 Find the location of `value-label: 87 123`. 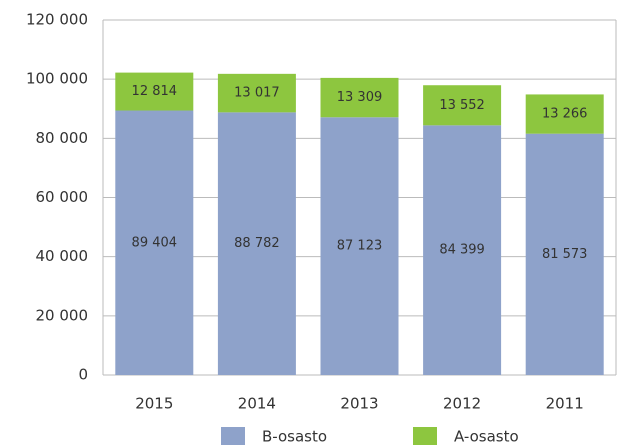

value-label: 87 123 is located at coordinates (360, 246).